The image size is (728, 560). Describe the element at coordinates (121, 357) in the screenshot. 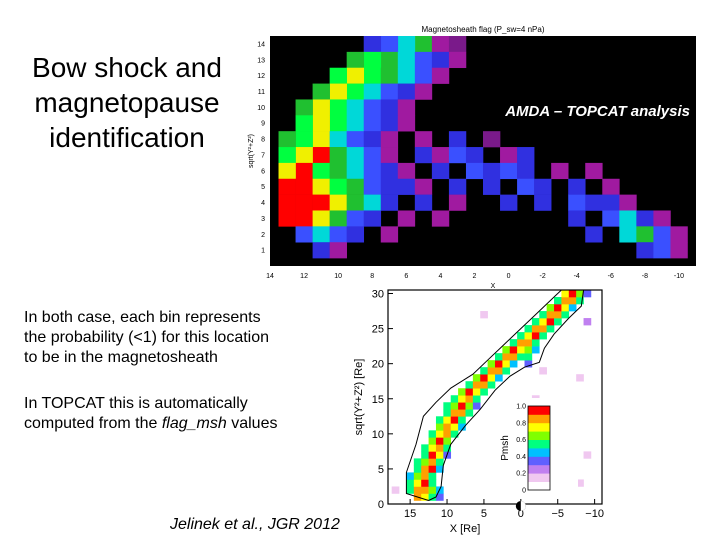

I see `description-line: to be in the magnetosheath` at that location.